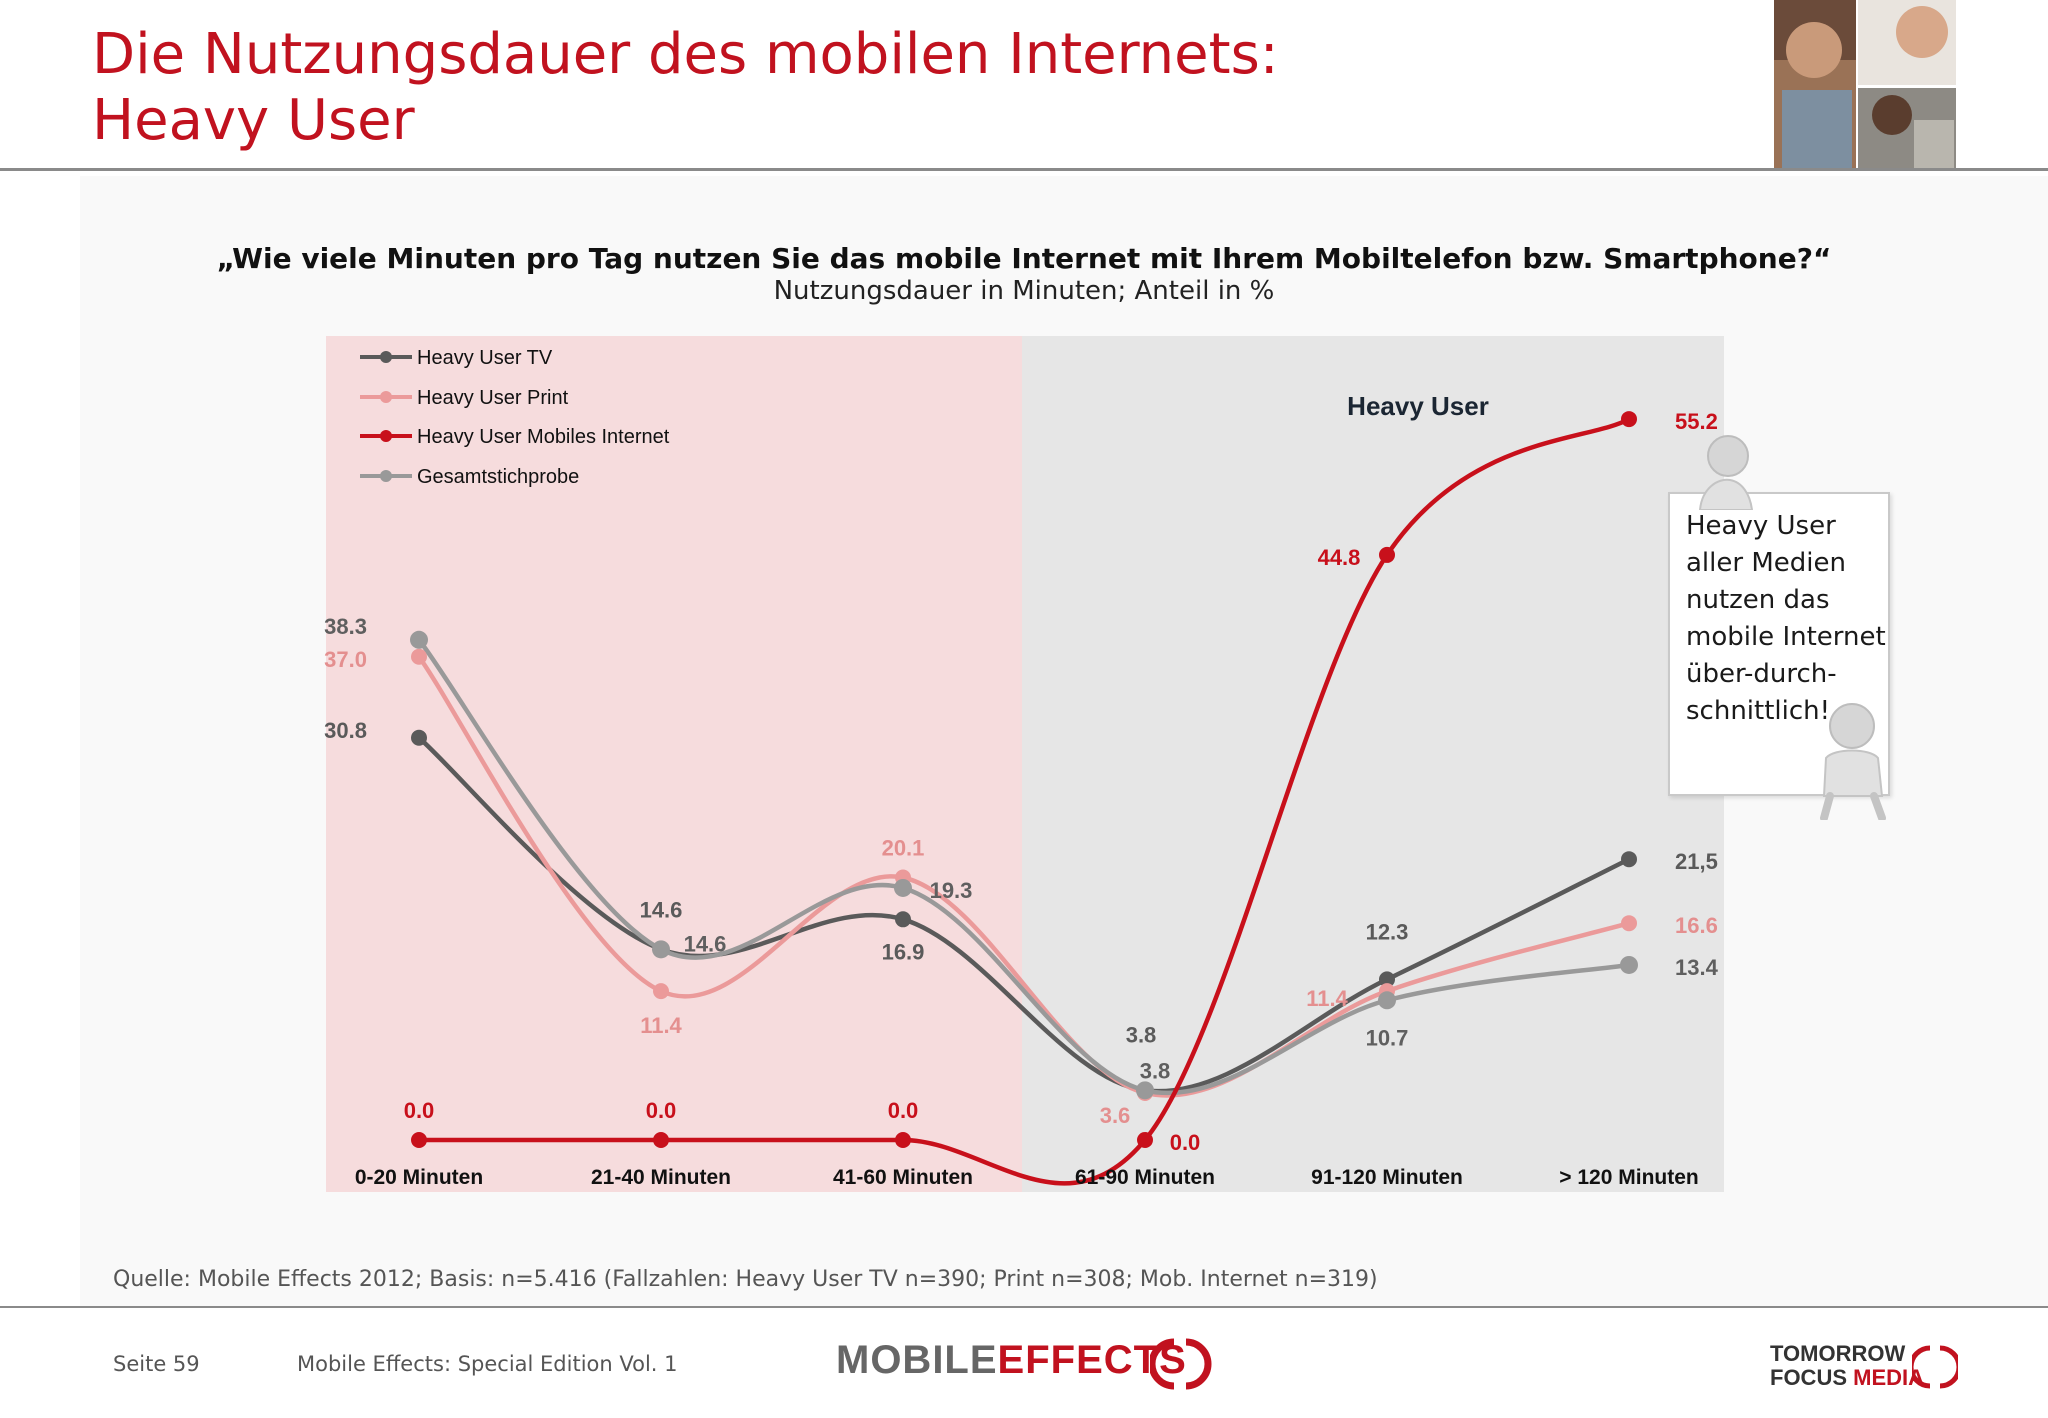  I want to click on x-tick-label: 0-20 Minuten, so click(419, 1177).